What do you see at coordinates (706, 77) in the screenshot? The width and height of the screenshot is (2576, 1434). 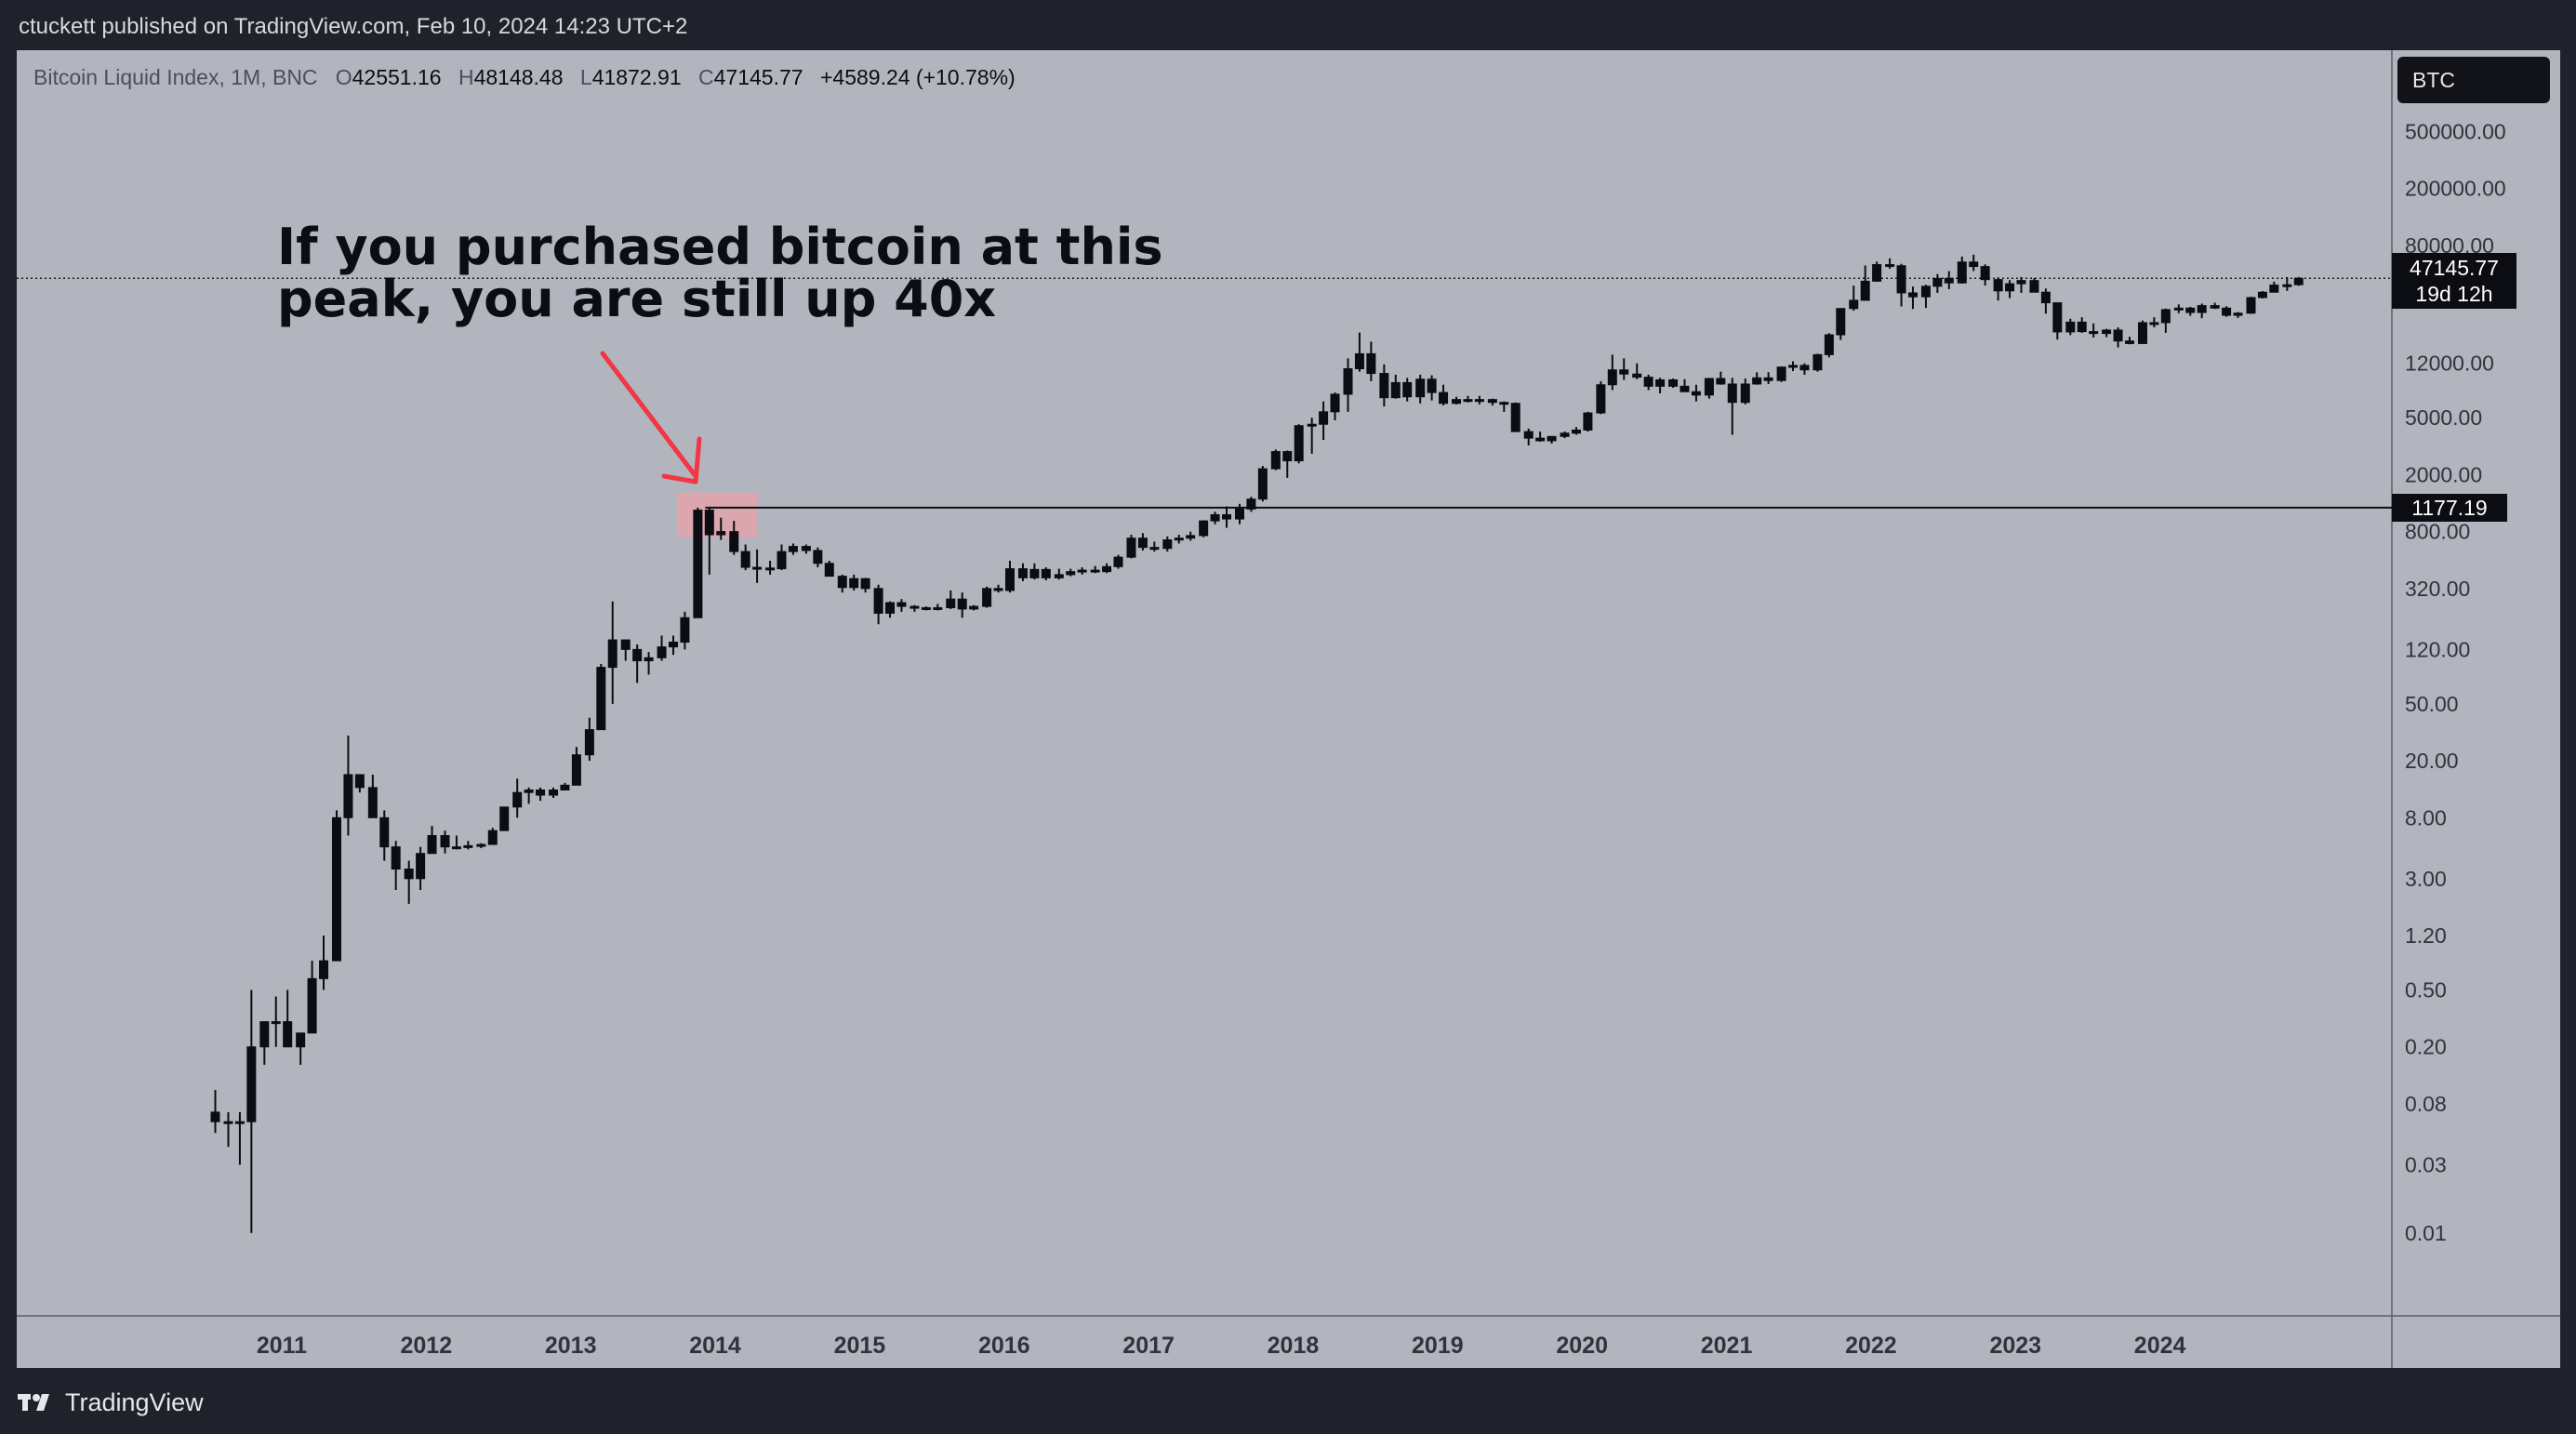 I see `close-label: C` at bounding box center [706, 77].